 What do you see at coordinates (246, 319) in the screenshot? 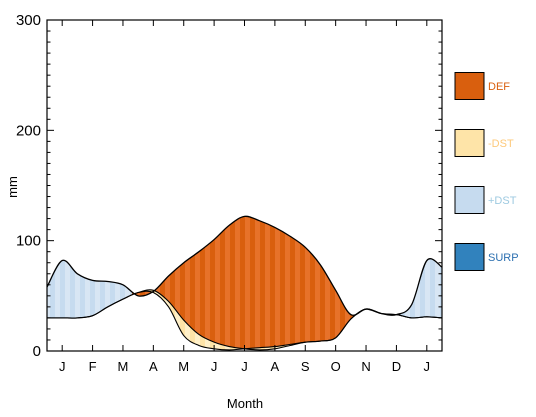
I see `minus-dst-area` at bounding box center [246, 319].